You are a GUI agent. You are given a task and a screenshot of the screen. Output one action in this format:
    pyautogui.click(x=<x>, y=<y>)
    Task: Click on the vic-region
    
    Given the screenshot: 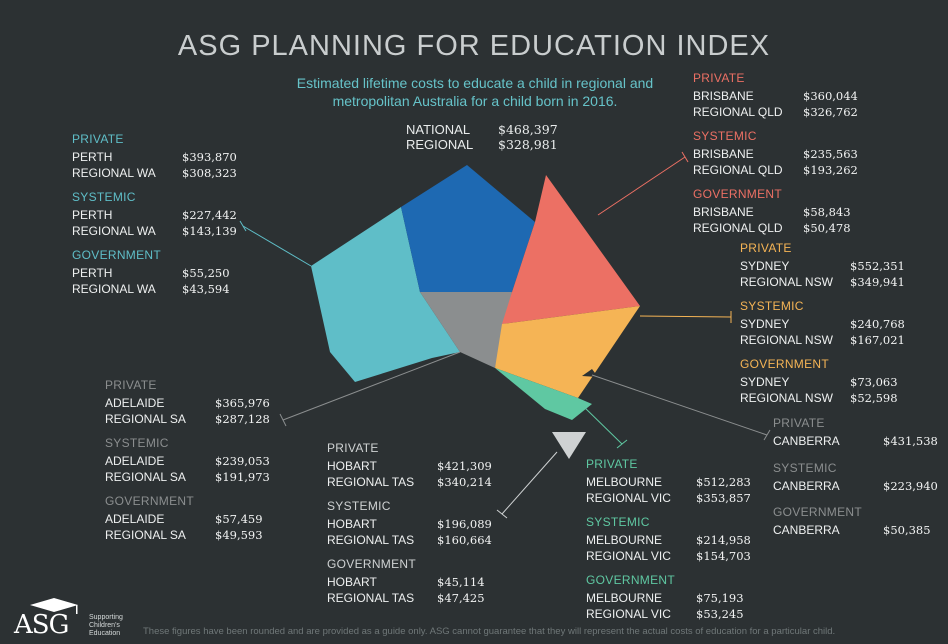 What is the action you would take?
    pyautogui.click(x=543, y=394)
    